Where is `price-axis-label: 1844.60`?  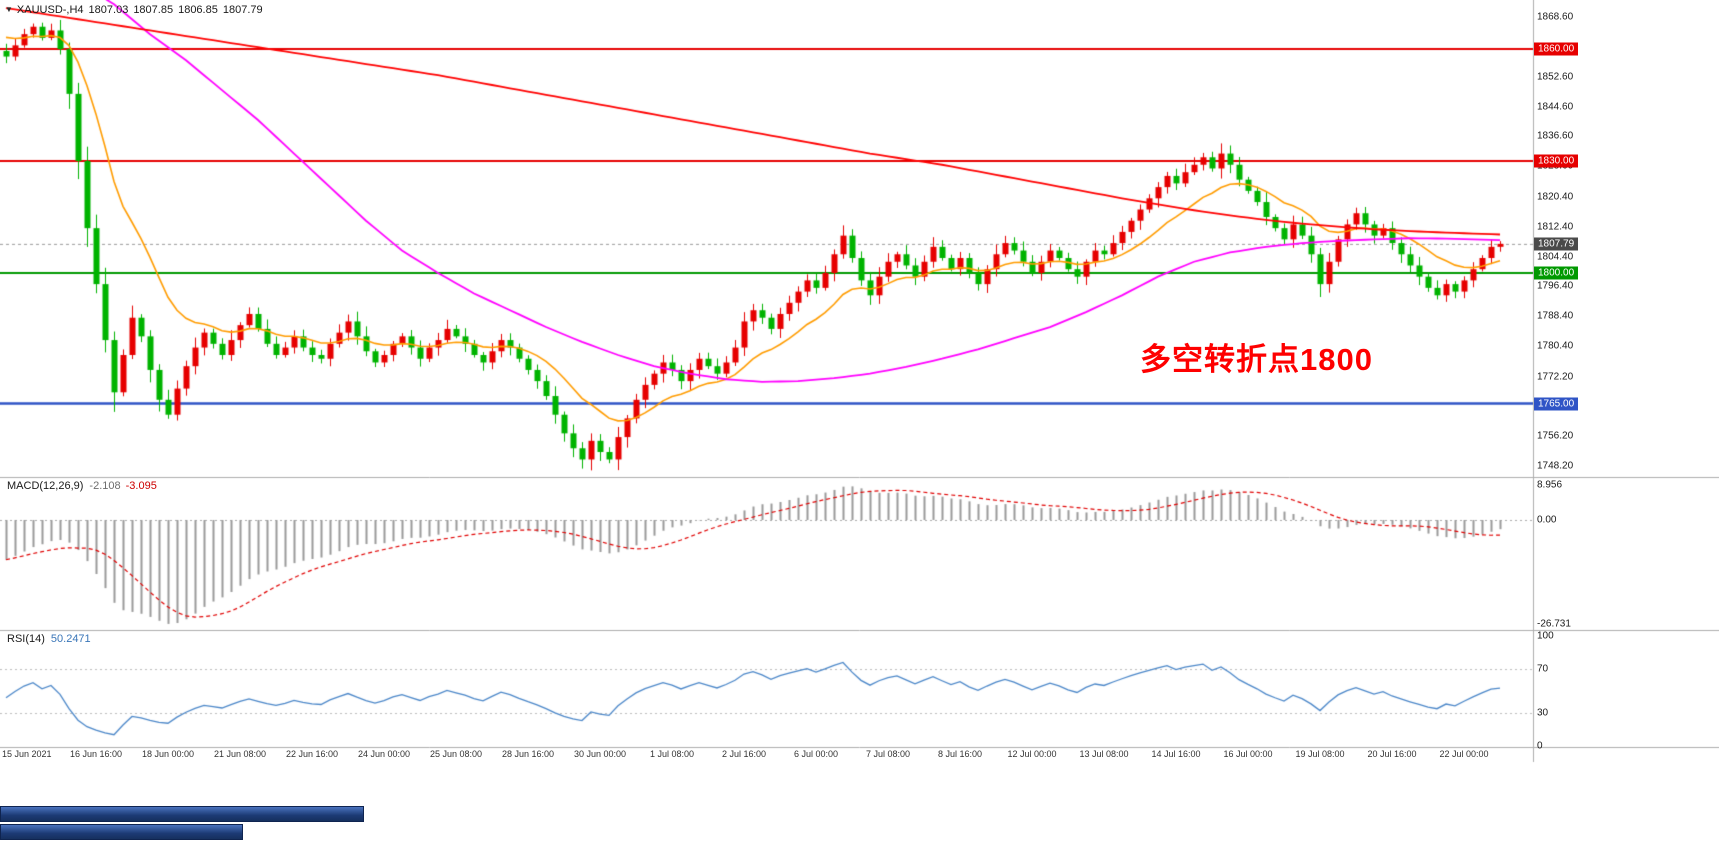 price-axis-label: 1844.60 is located at coordinates (1555, 107).